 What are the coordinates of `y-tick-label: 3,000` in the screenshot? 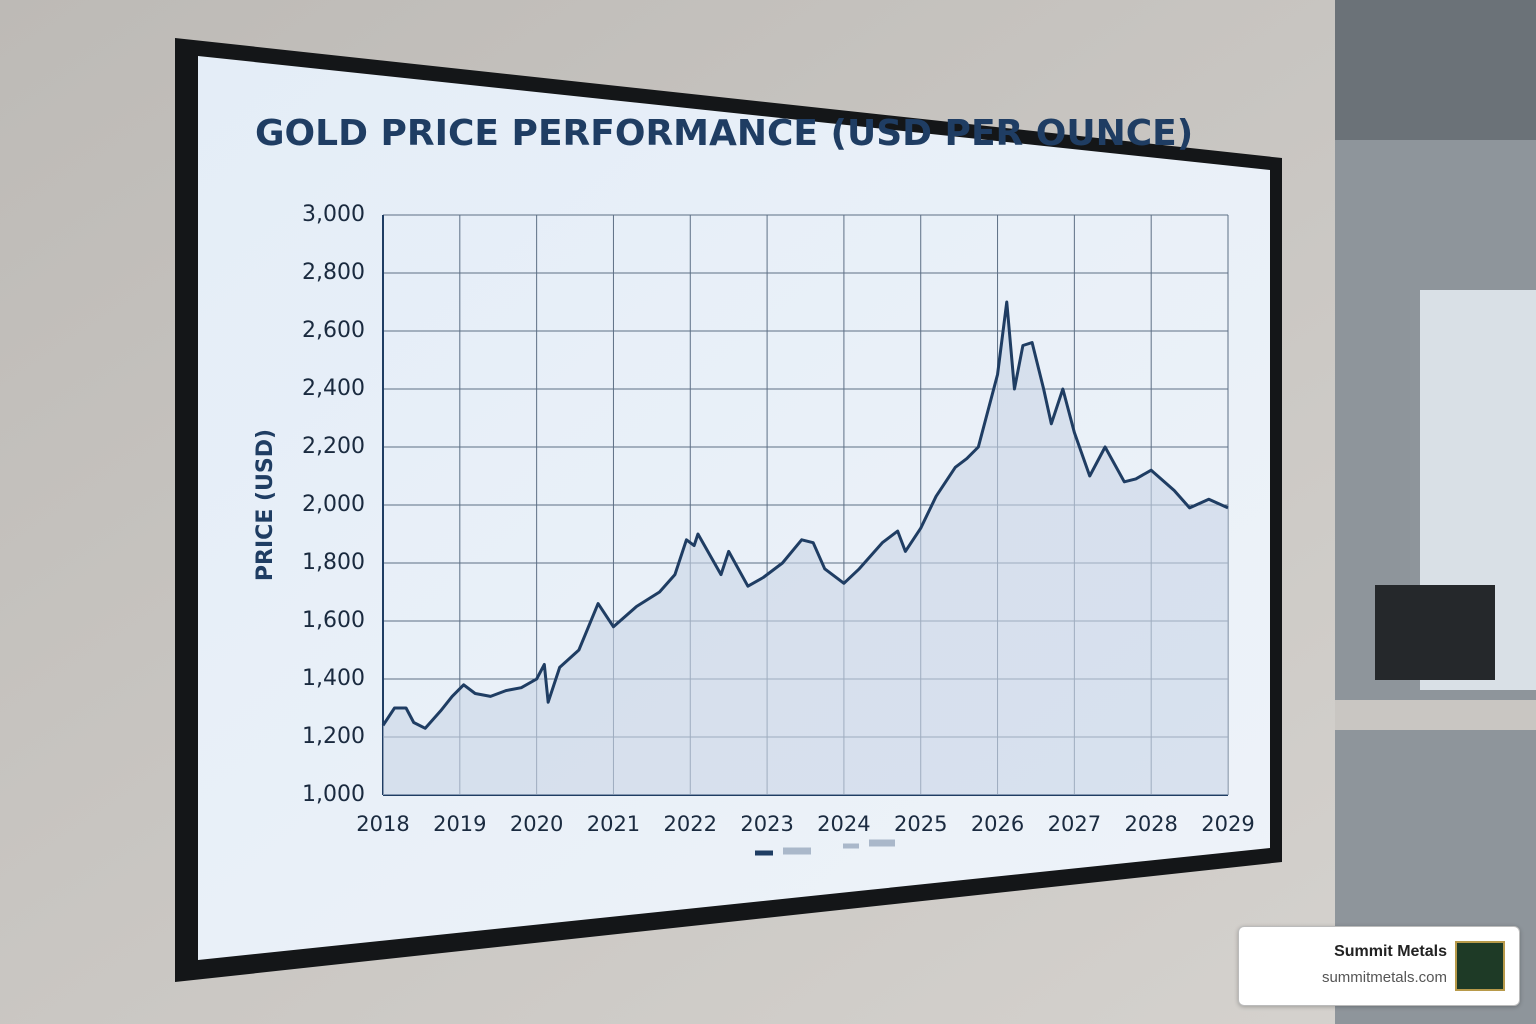 It's located at (333, 214).